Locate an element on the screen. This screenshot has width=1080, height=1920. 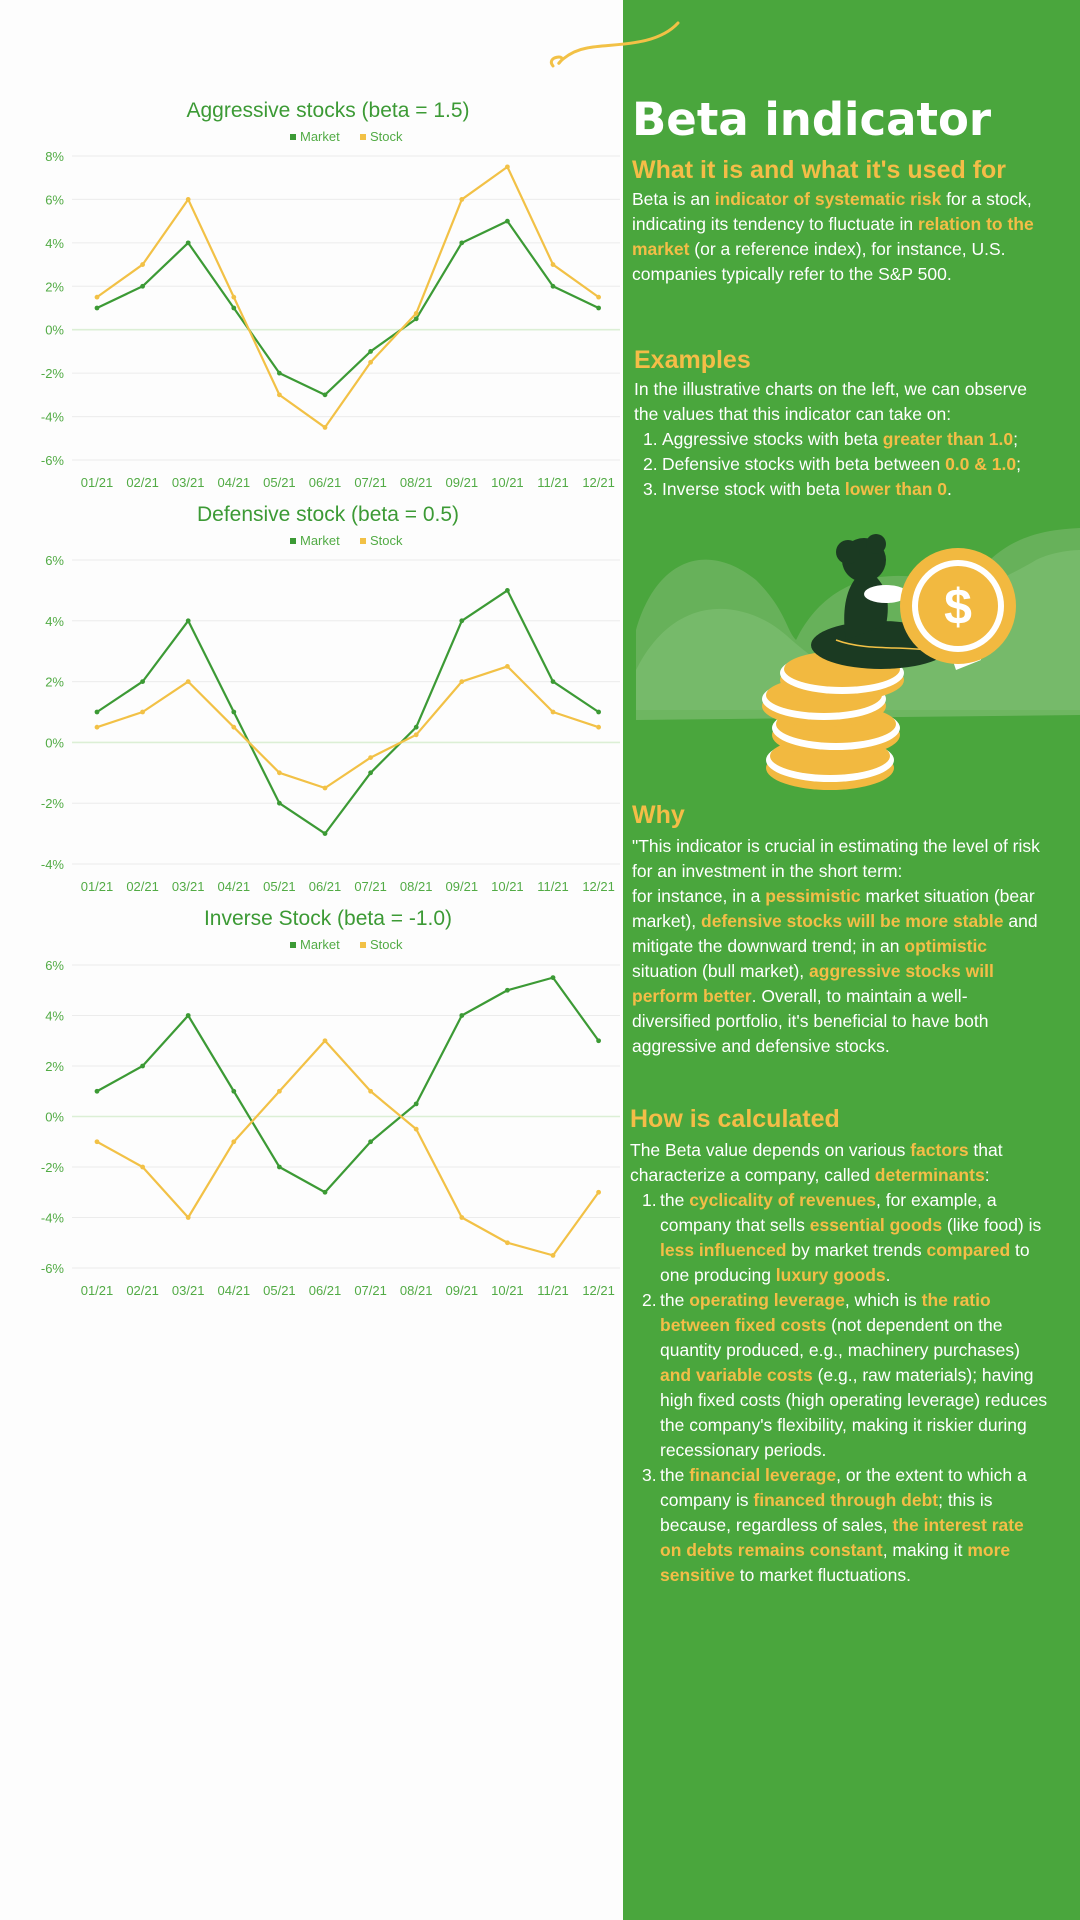
section-heading-why: Why is located at coordinates (658, 815).